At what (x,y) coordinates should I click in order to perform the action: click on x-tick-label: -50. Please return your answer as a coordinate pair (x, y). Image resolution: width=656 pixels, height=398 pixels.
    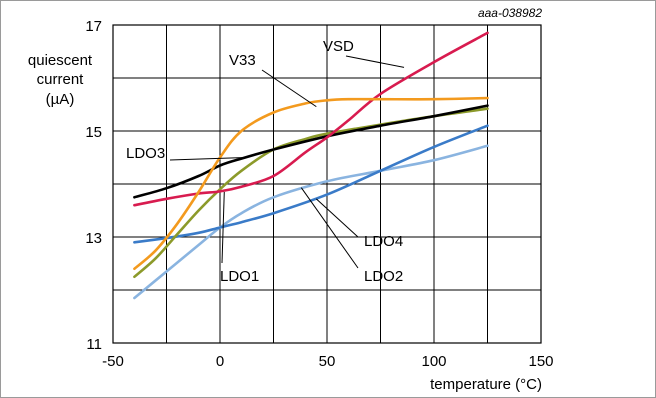
    Looking at the image, I should click on (113, 361).